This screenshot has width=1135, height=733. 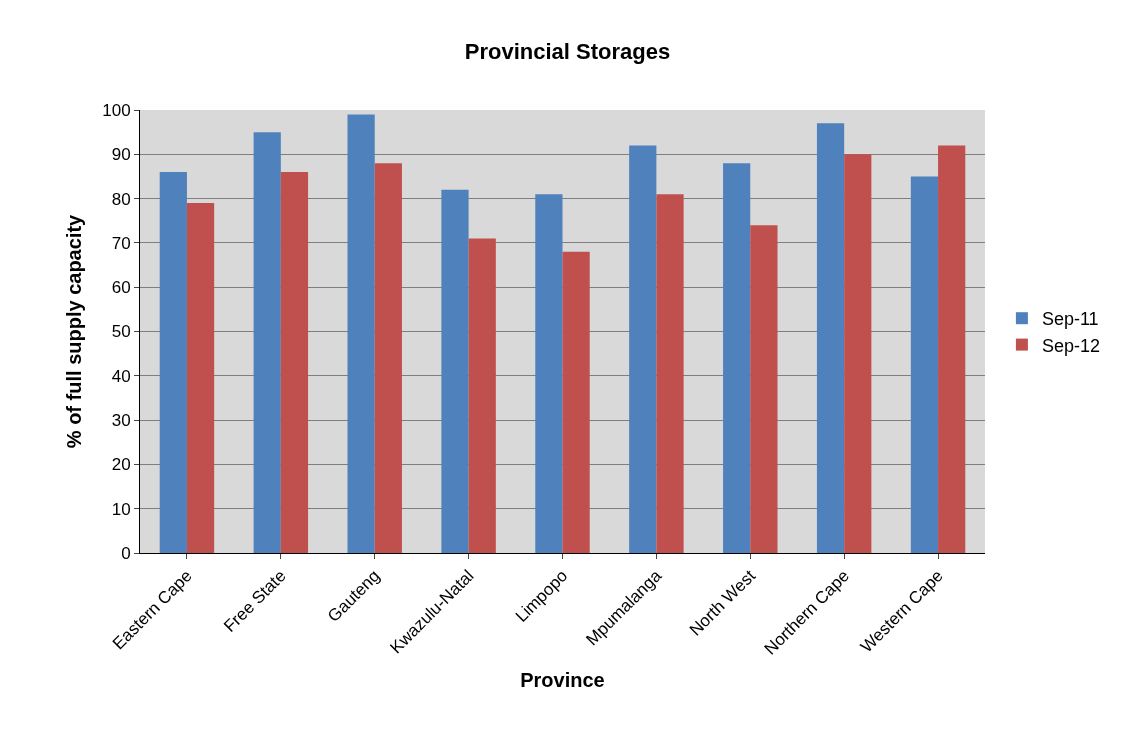 What do you see at coordinates (126, 553) in the screenshot?
I see `y-tick-label: 0` at bounding box center [126, 553].